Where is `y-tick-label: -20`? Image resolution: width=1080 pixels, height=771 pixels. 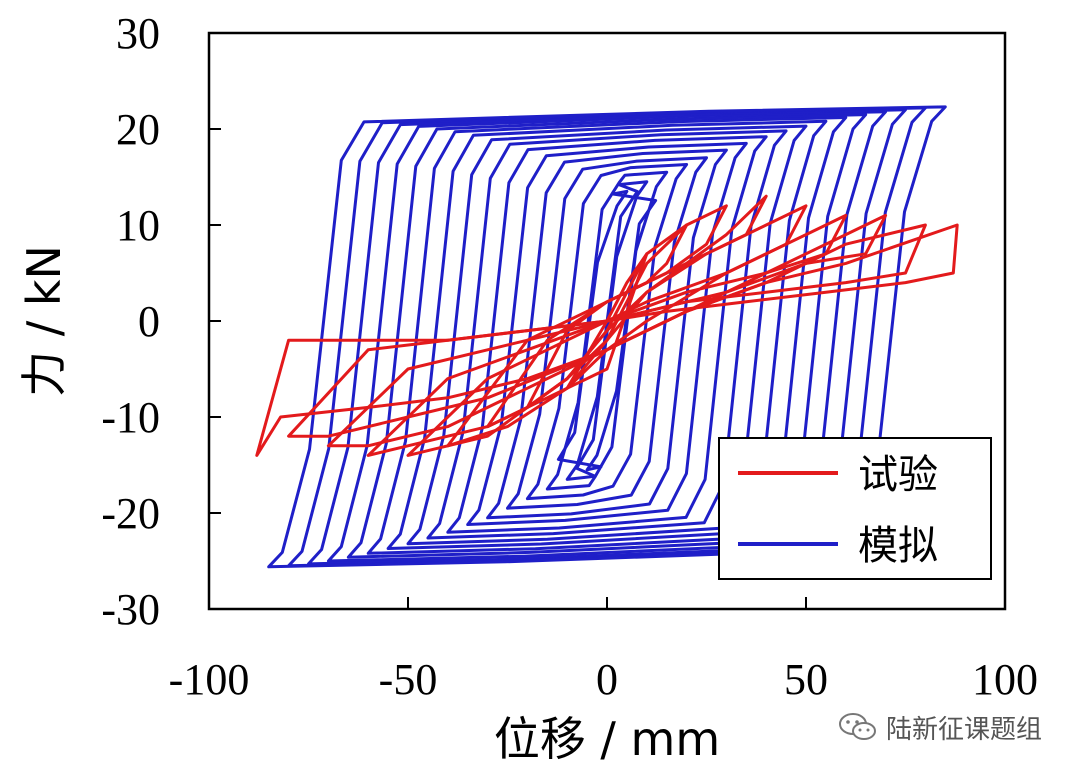
y-tick-label: -20 is located at coordinates (130, 513).